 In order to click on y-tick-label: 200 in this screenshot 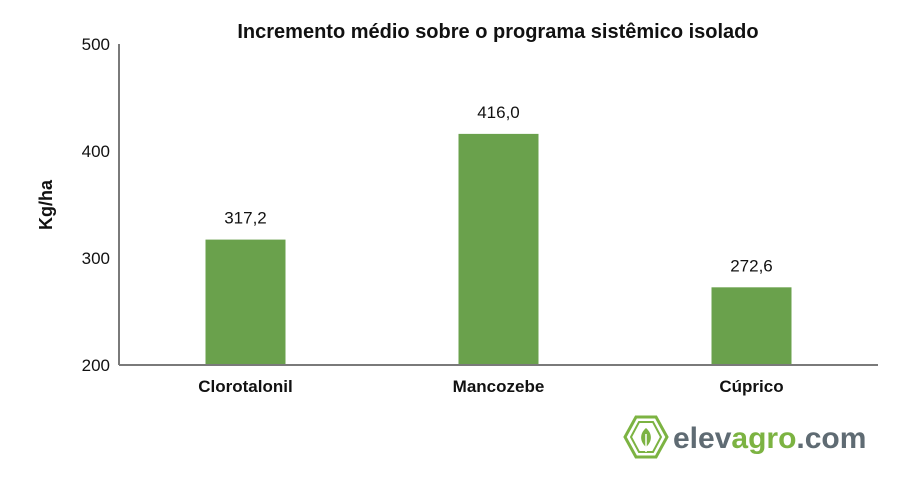, I will do `click(96, 365)`.